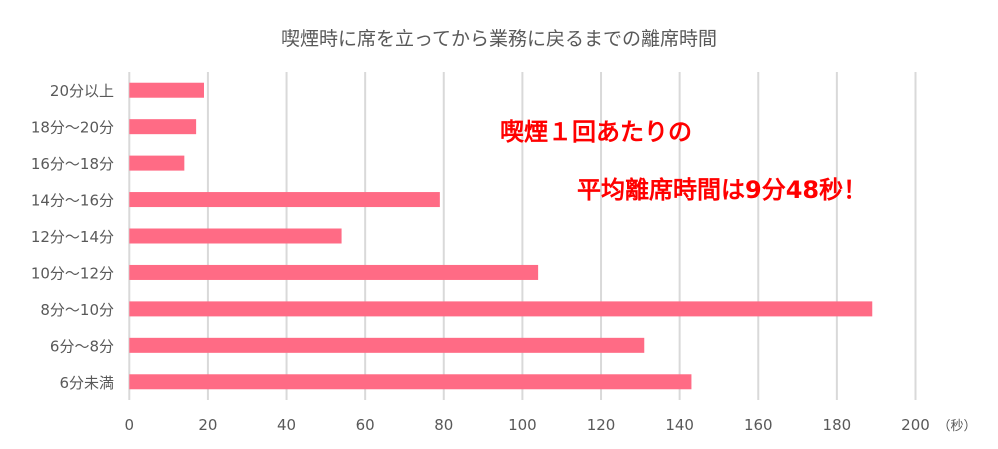 This screenshot has width=998, height=449. What do you see at coordinates (286, 425) in the screenshot?
I see `x-tick-label: 40` at bounding box center [286, 425].